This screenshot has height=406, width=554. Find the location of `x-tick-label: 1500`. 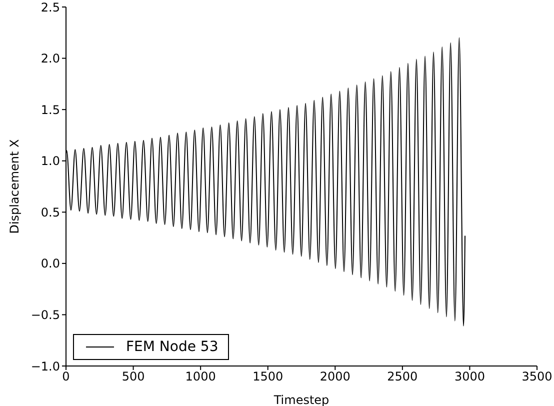

x-tick-label: 1500 is located at coordinates (268, 377).